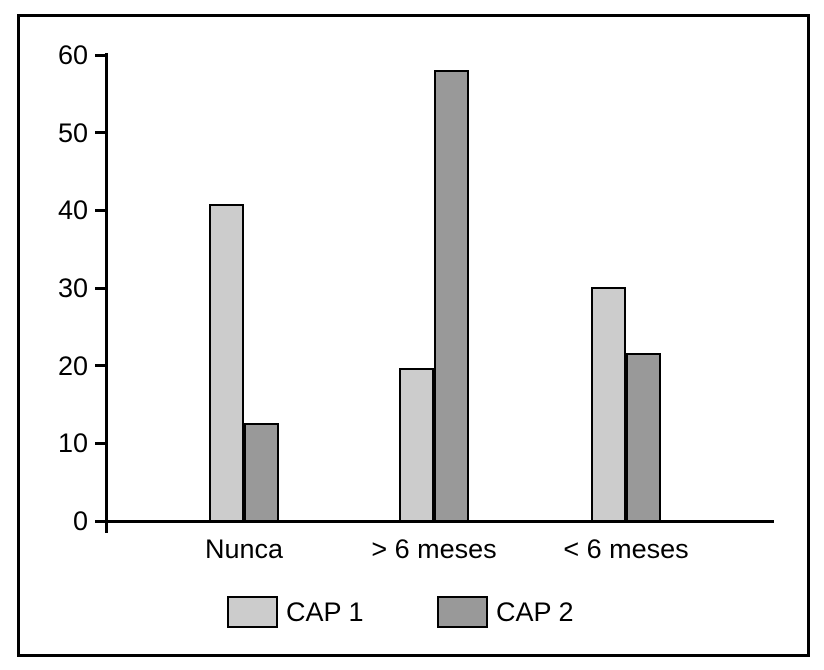  Describe the element at coordinates (72, 366) in the screenshot. I see `y-tick-label-20: 20` at that location.